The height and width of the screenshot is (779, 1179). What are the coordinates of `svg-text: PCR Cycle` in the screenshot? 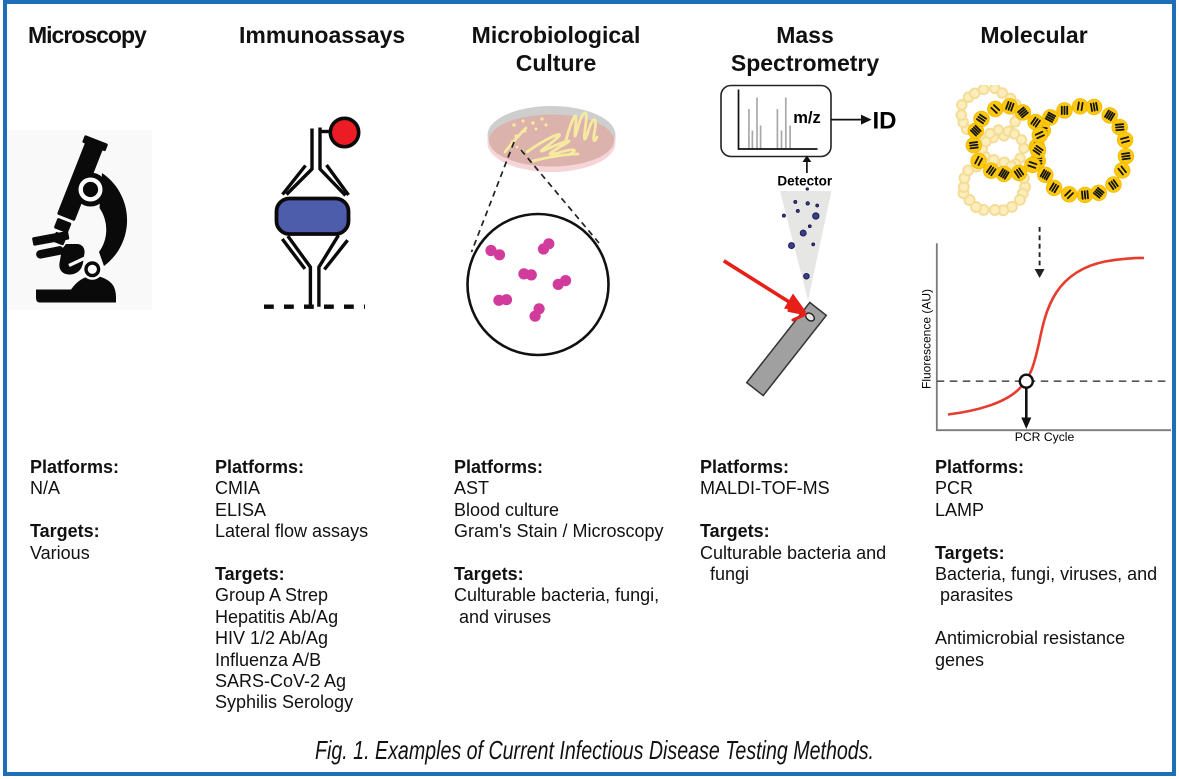 It's located at (1045, 437).